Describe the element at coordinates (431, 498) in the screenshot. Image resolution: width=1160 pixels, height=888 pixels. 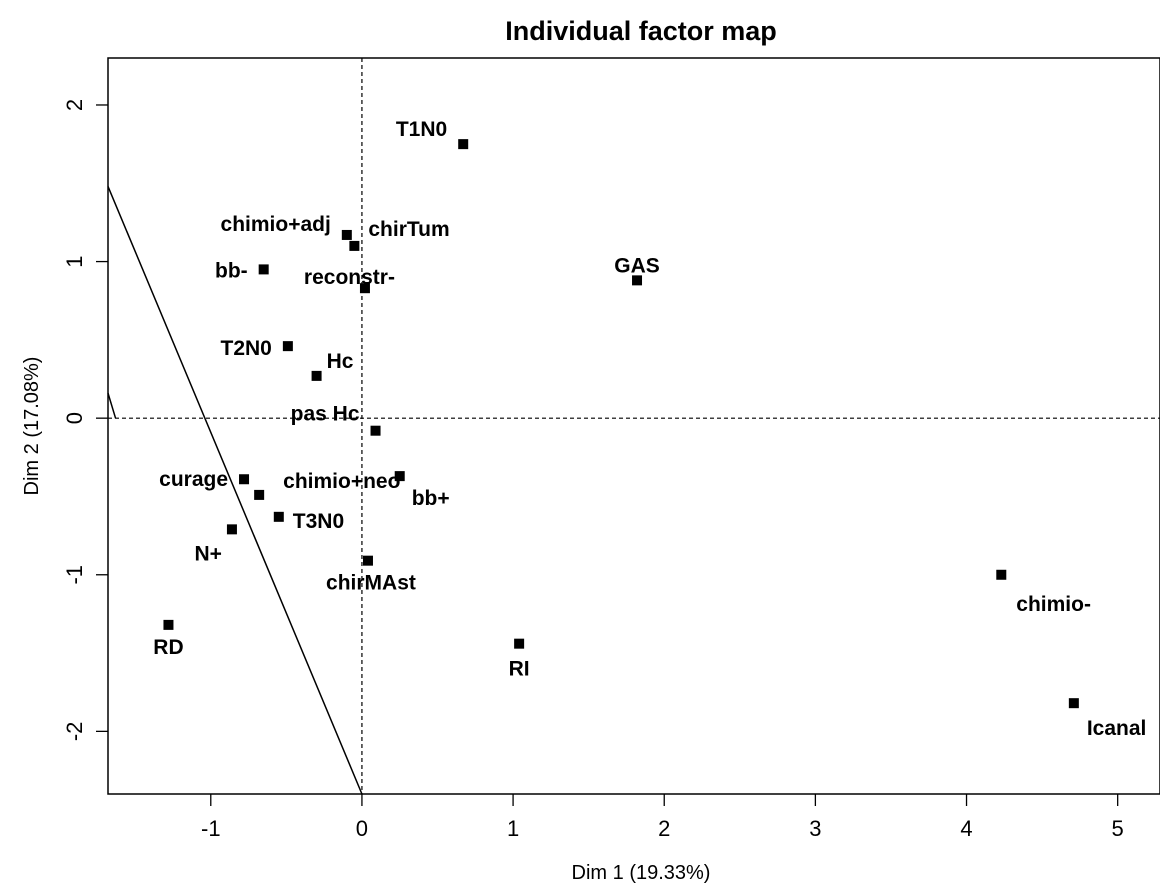
I see `point-label: bb+` at that location.